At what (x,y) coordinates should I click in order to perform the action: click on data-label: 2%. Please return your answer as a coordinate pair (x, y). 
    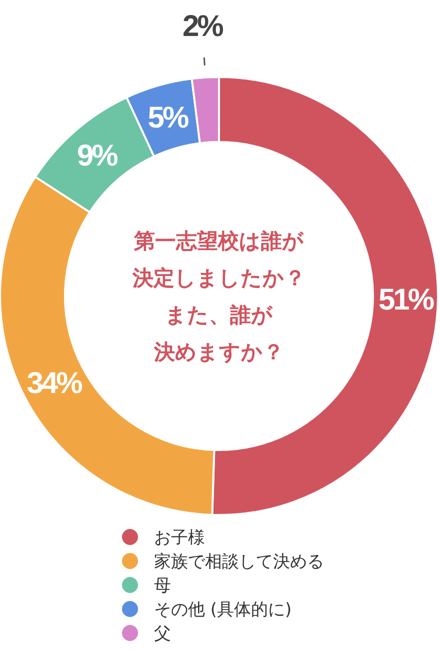
    Looking at the image, I should click on (203, 27).